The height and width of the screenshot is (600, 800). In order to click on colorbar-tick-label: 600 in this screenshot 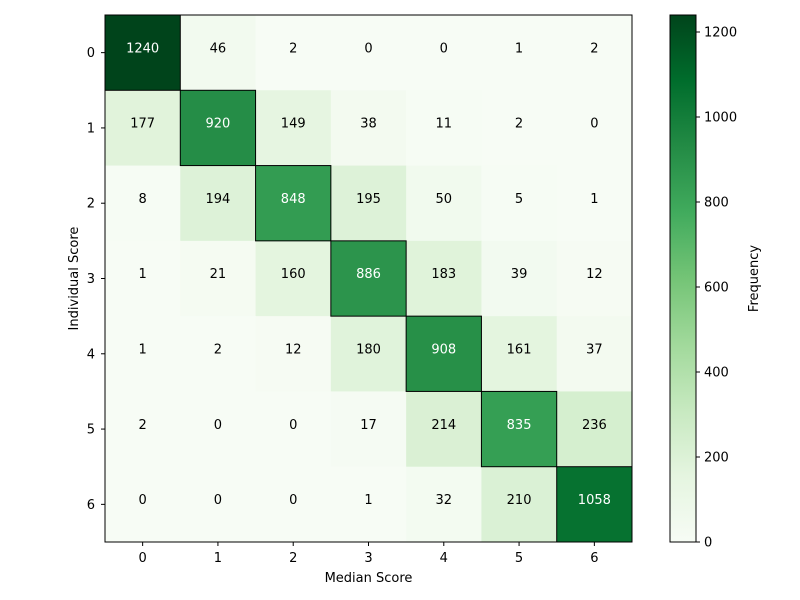, I will do `click(716, 288)`.